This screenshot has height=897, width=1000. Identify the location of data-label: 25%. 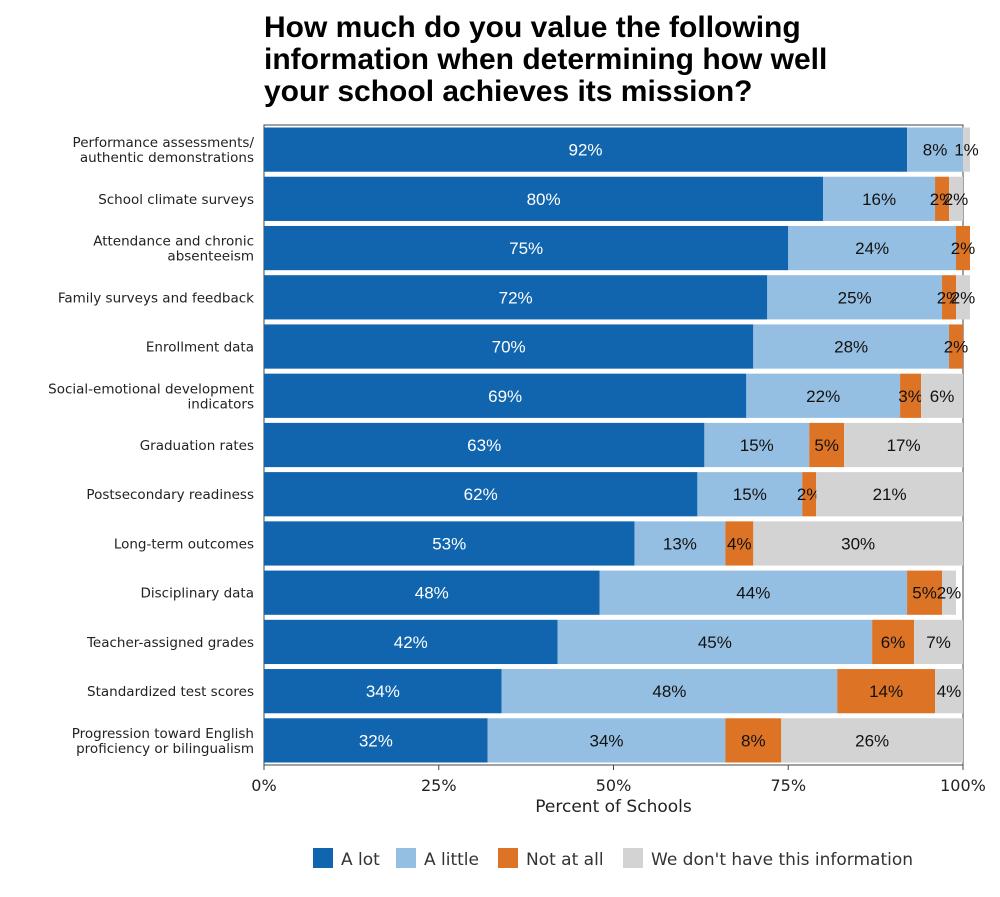
(855, 297).